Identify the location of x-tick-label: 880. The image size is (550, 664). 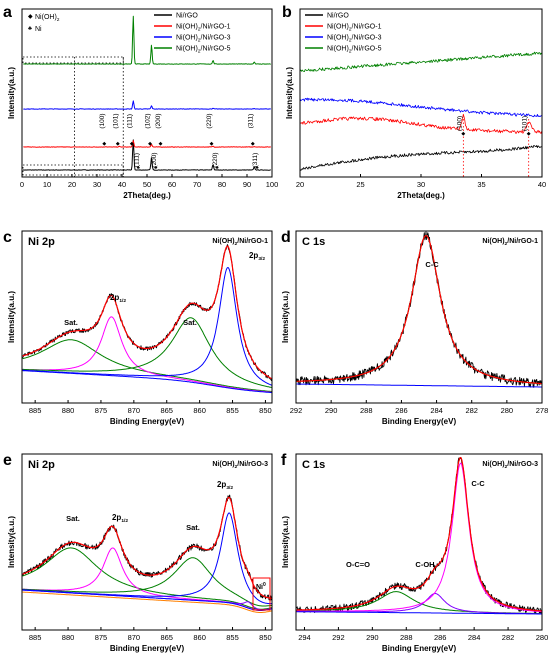
(68, 410).